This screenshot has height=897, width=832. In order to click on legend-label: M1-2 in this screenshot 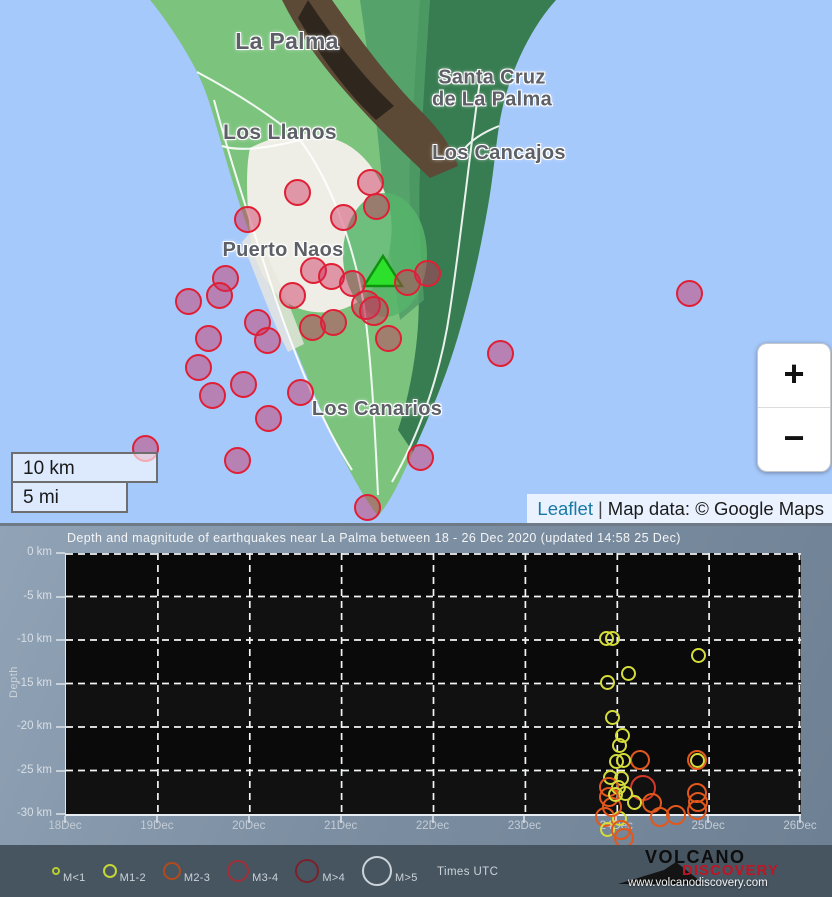, I will do `click(132, 878)`.